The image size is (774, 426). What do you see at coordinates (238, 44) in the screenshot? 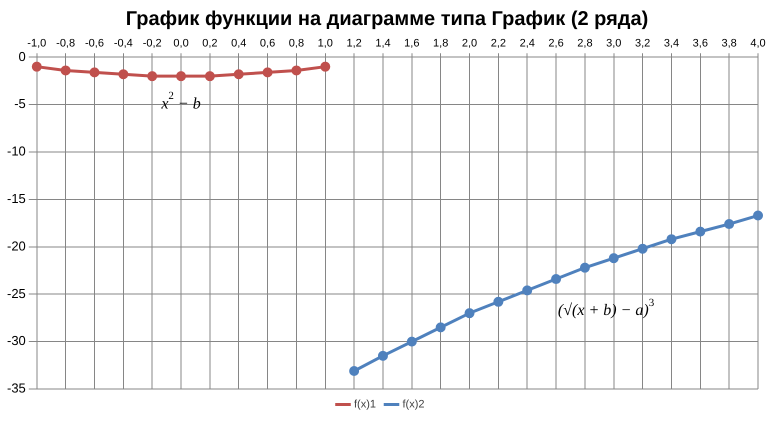
I see `x-tick-label: 0,4` at bounding box center [238, 44].